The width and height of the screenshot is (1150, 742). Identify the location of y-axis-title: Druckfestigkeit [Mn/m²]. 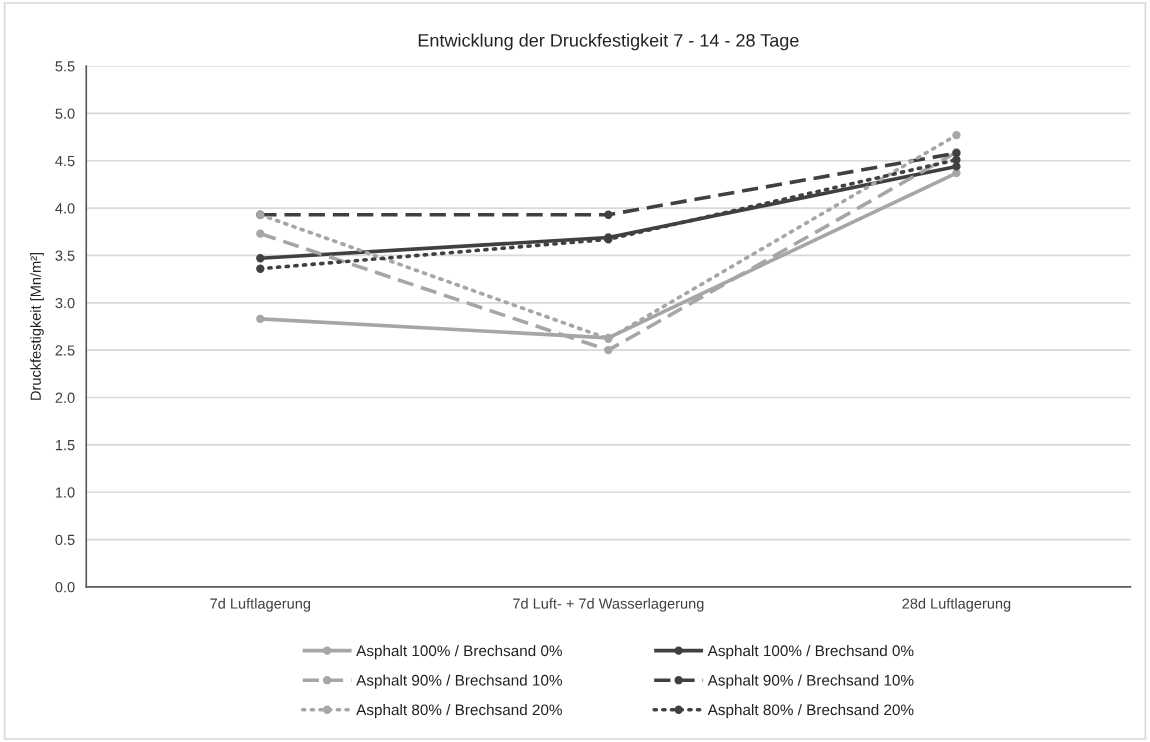
(37, 326).